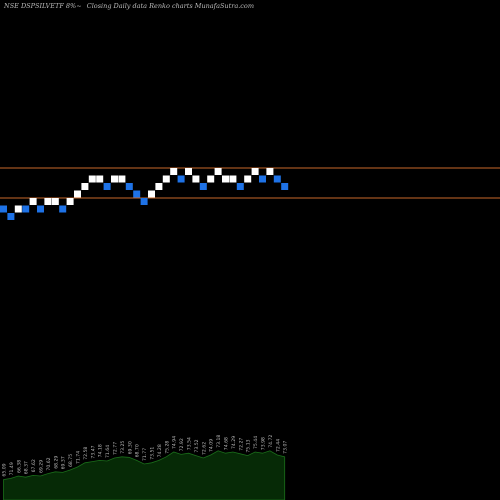  Describe the element at coordinates (249, 445) in the screenshot. I see `volume-label-34: 75.13` at that location.